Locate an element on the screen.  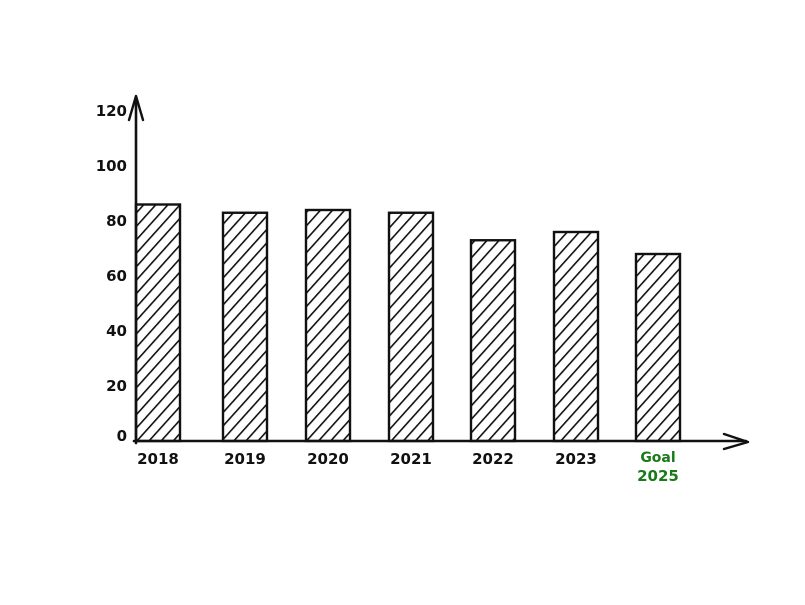
x-tick-label: 2022 is located at coordinates (493, 459).